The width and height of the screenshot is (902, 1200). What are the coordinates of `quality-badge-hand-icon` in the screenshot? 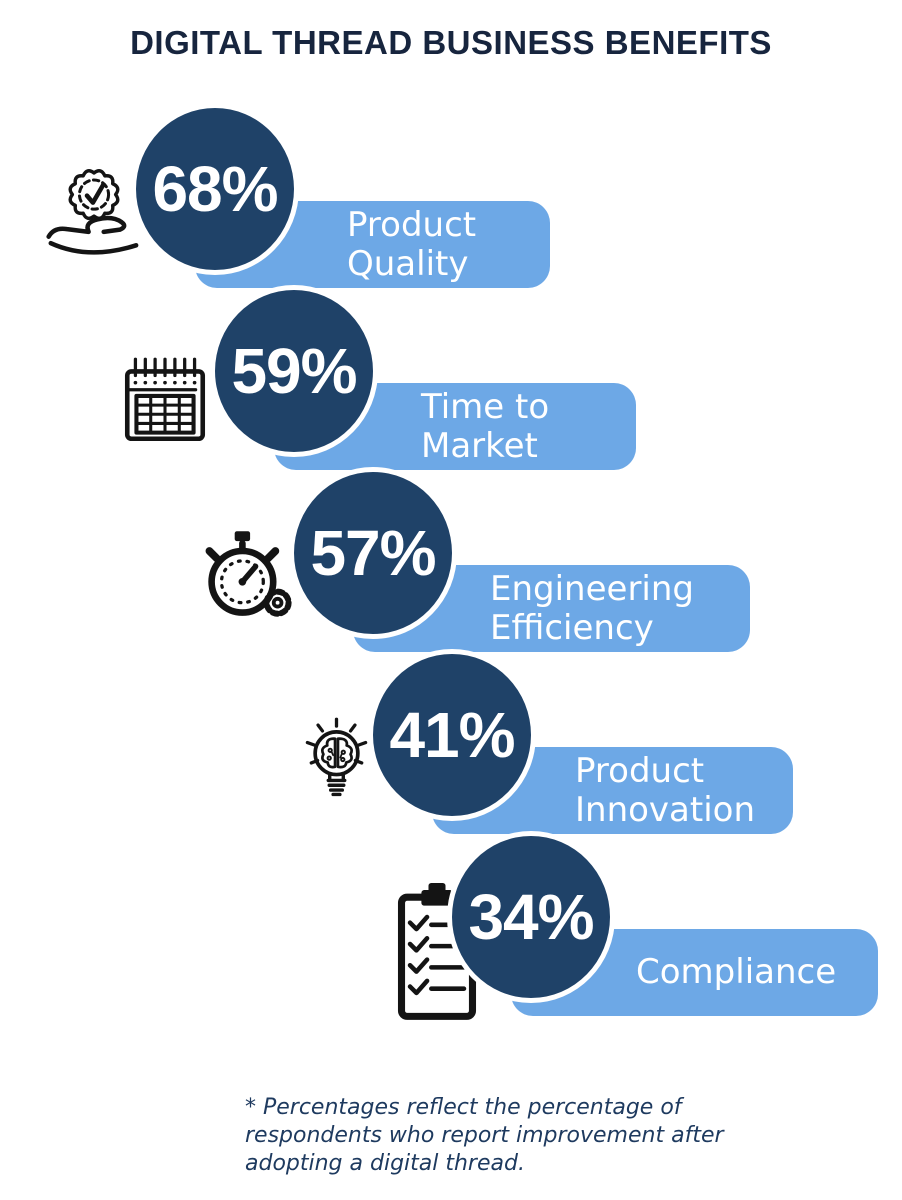 It's located at (94, 214).